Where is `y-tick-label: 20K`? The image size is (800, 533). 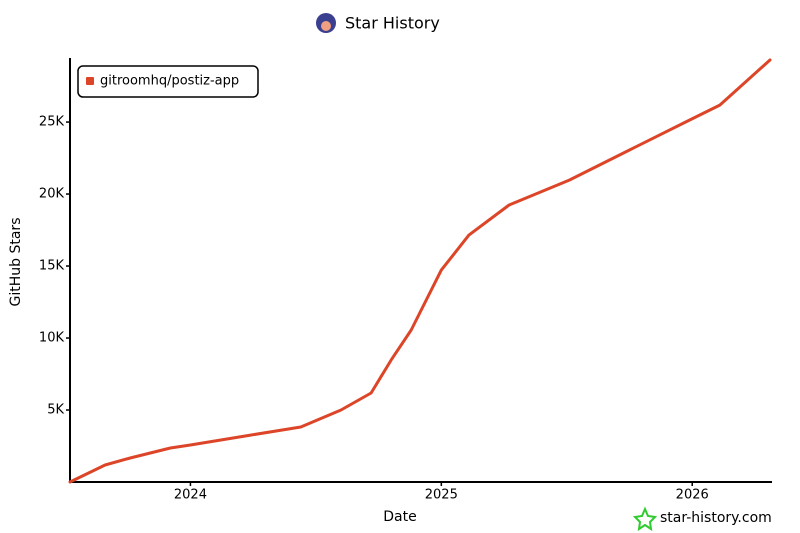
y-tick-label: 20K is located at coordinates (52, 194).